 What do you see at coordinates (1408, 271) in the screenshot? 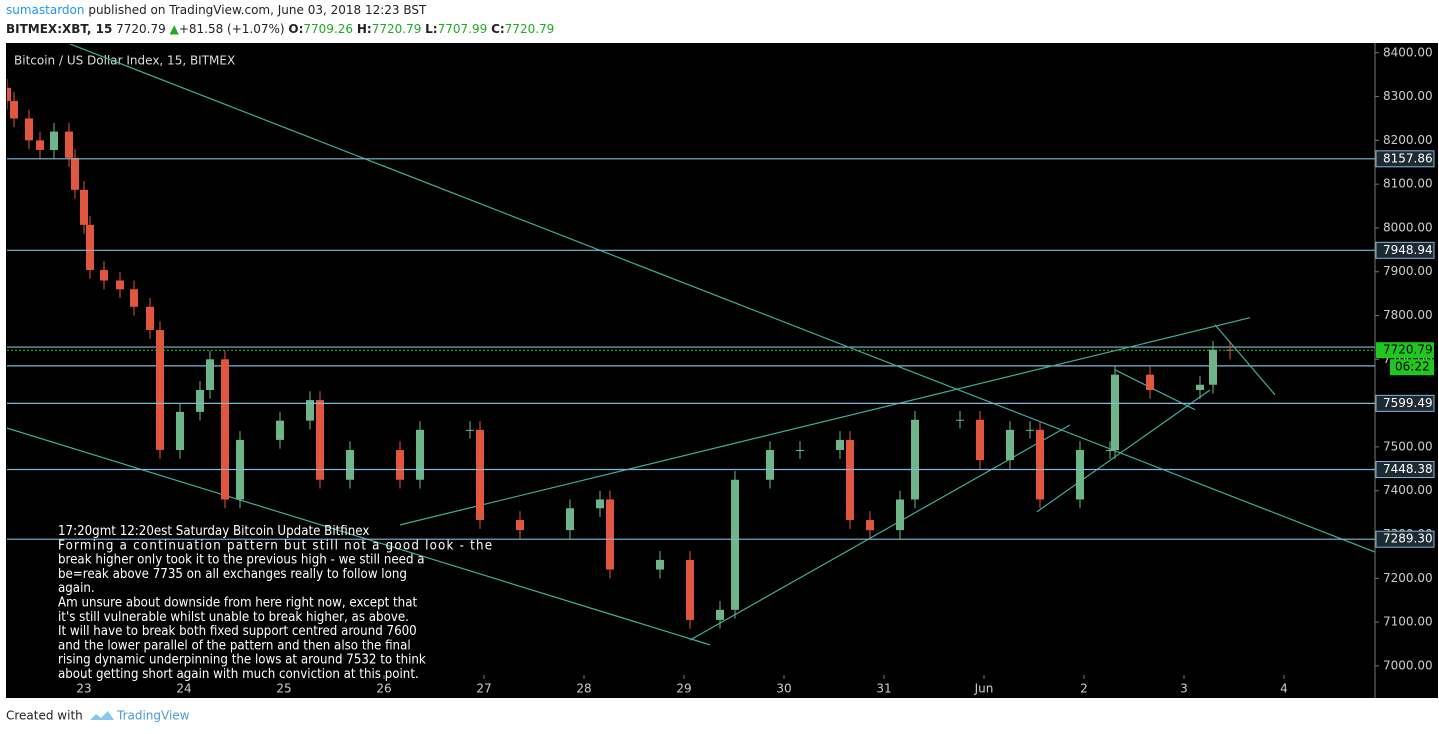
I see `y-tick-label: 7900.00` at bounding box center [1408, 271].